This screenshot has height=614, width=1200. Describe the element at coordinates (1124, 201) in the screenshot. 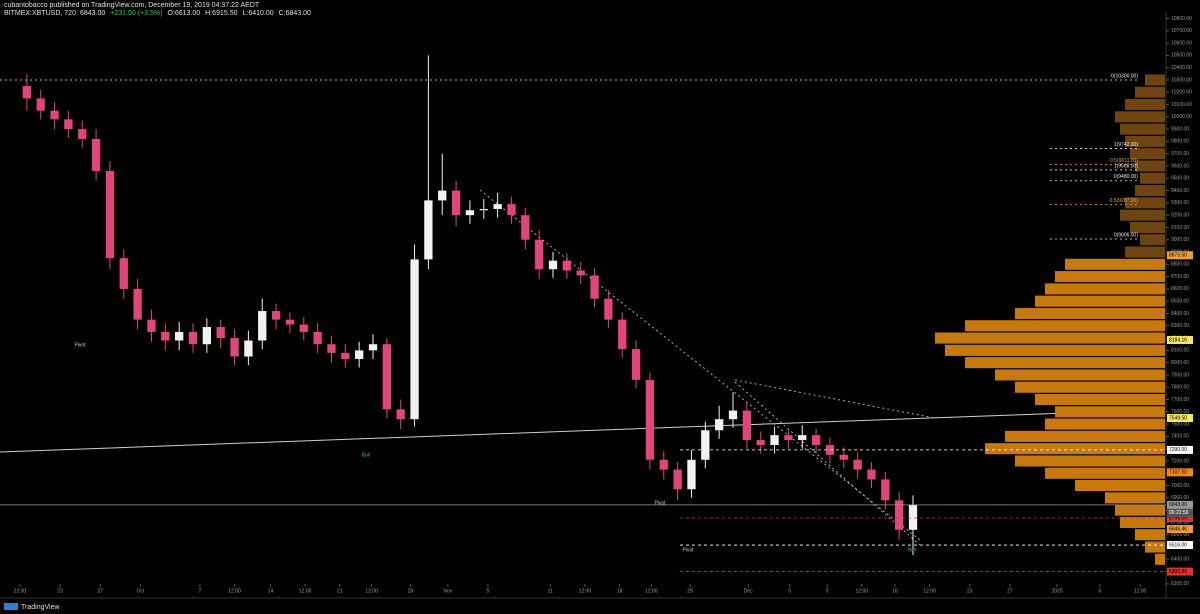

I see `level-label: 0.5(9287.00)` at that location.